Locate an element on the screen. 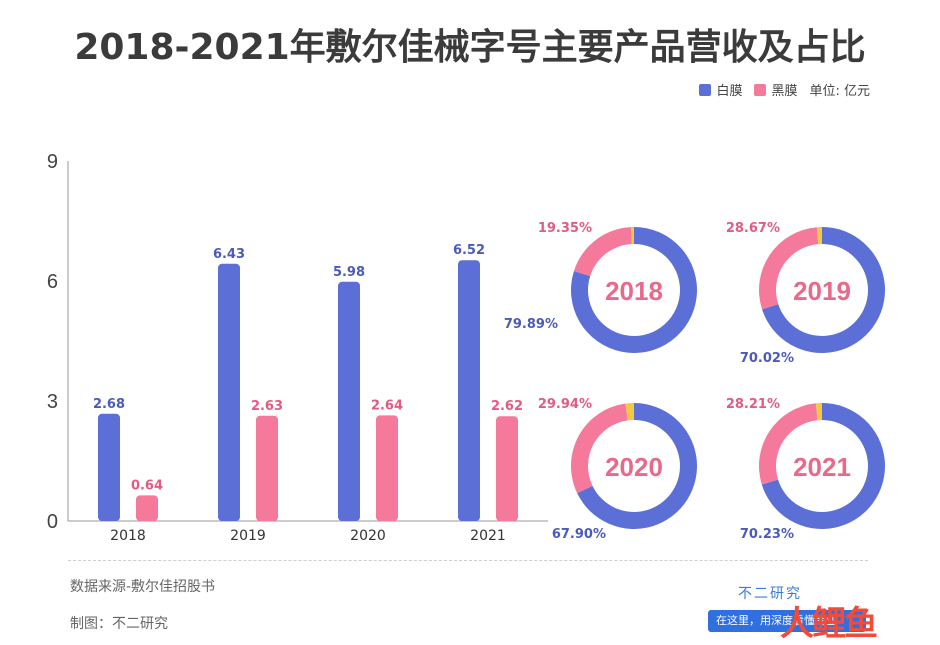  site-logo: 人鲤鱼 is located at coordinates (829, 624).